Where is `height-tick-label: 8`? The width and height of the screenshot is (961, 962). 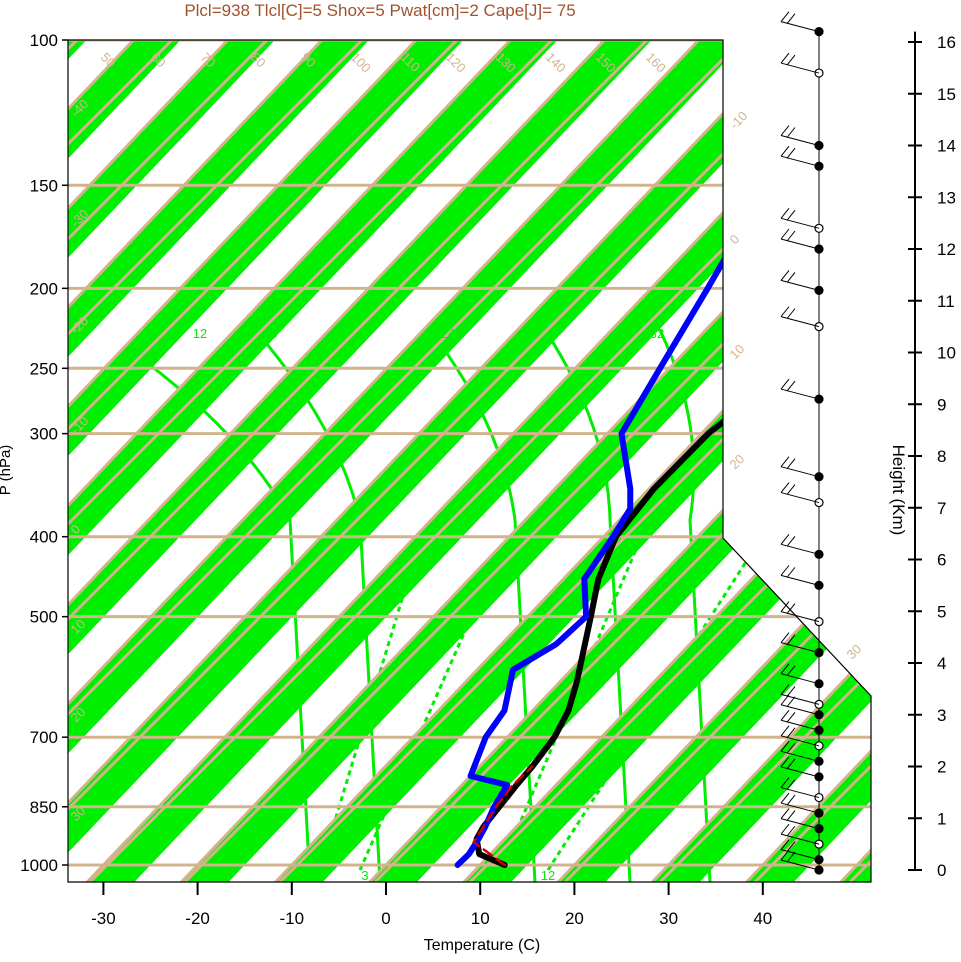
height-tick-label: 8 is located at coordinates (941, 456).